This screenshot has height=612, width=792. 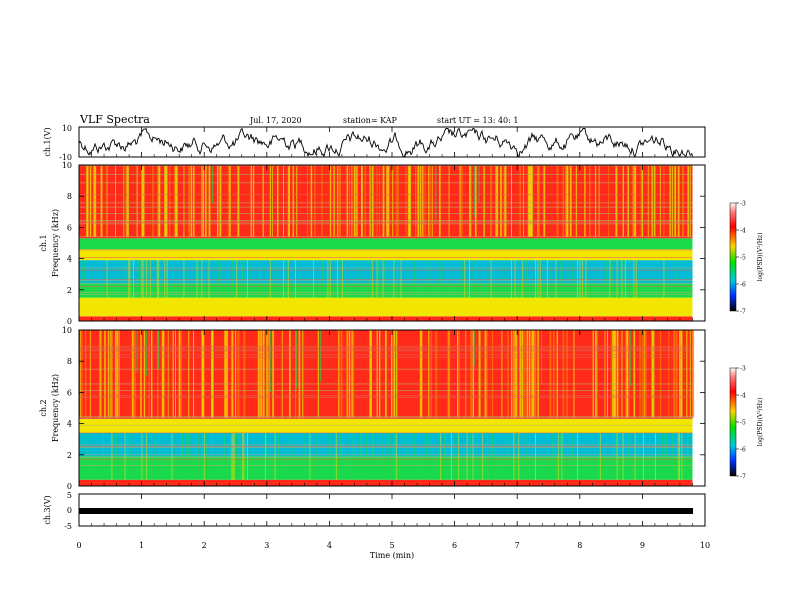 I want to click on y-tick-label: 2, so click(x=69, y=455).